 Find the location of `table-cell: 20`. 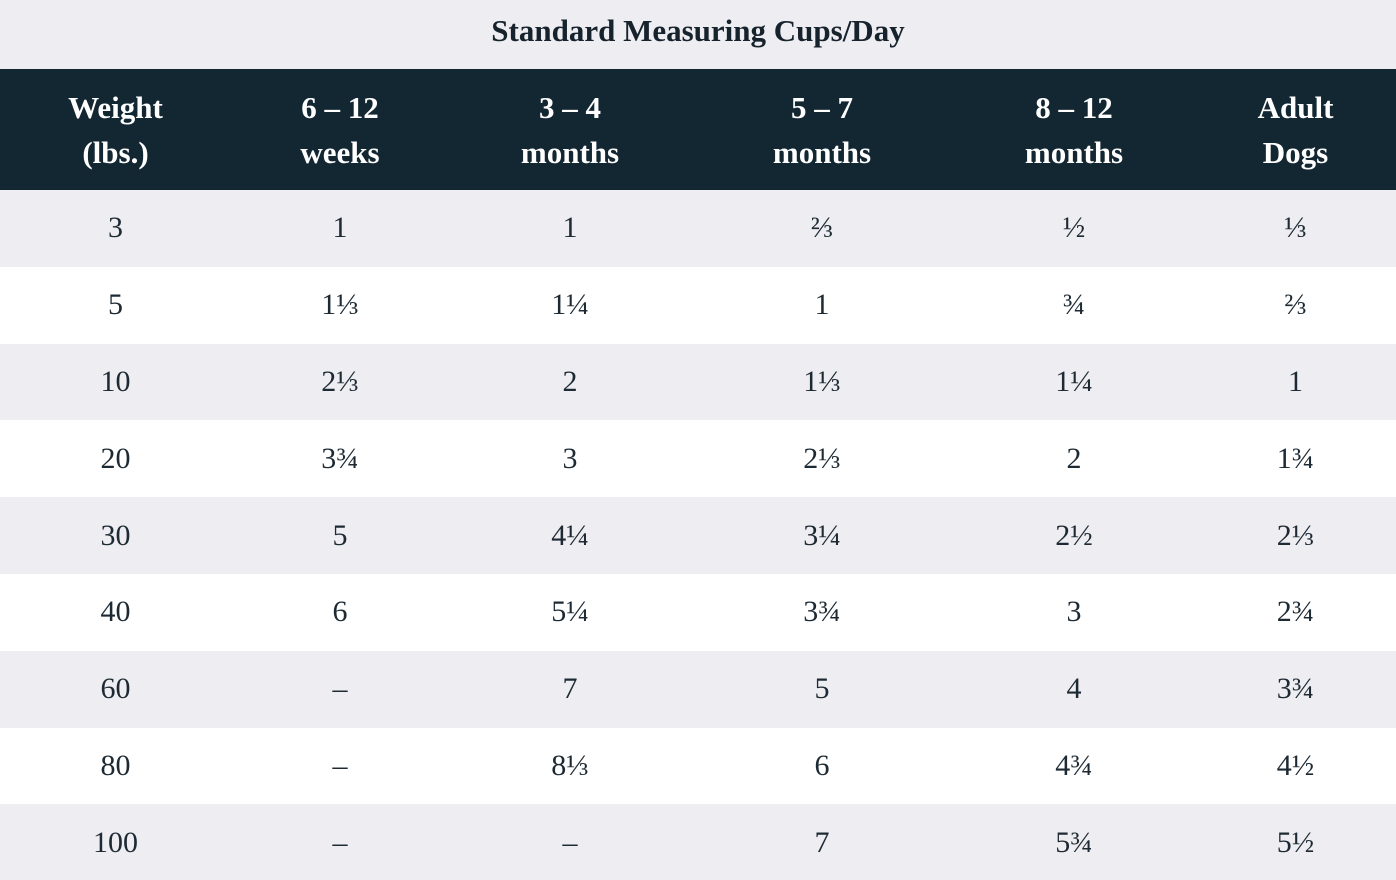

table-cell: 20 is located at coordinates (115, 458).